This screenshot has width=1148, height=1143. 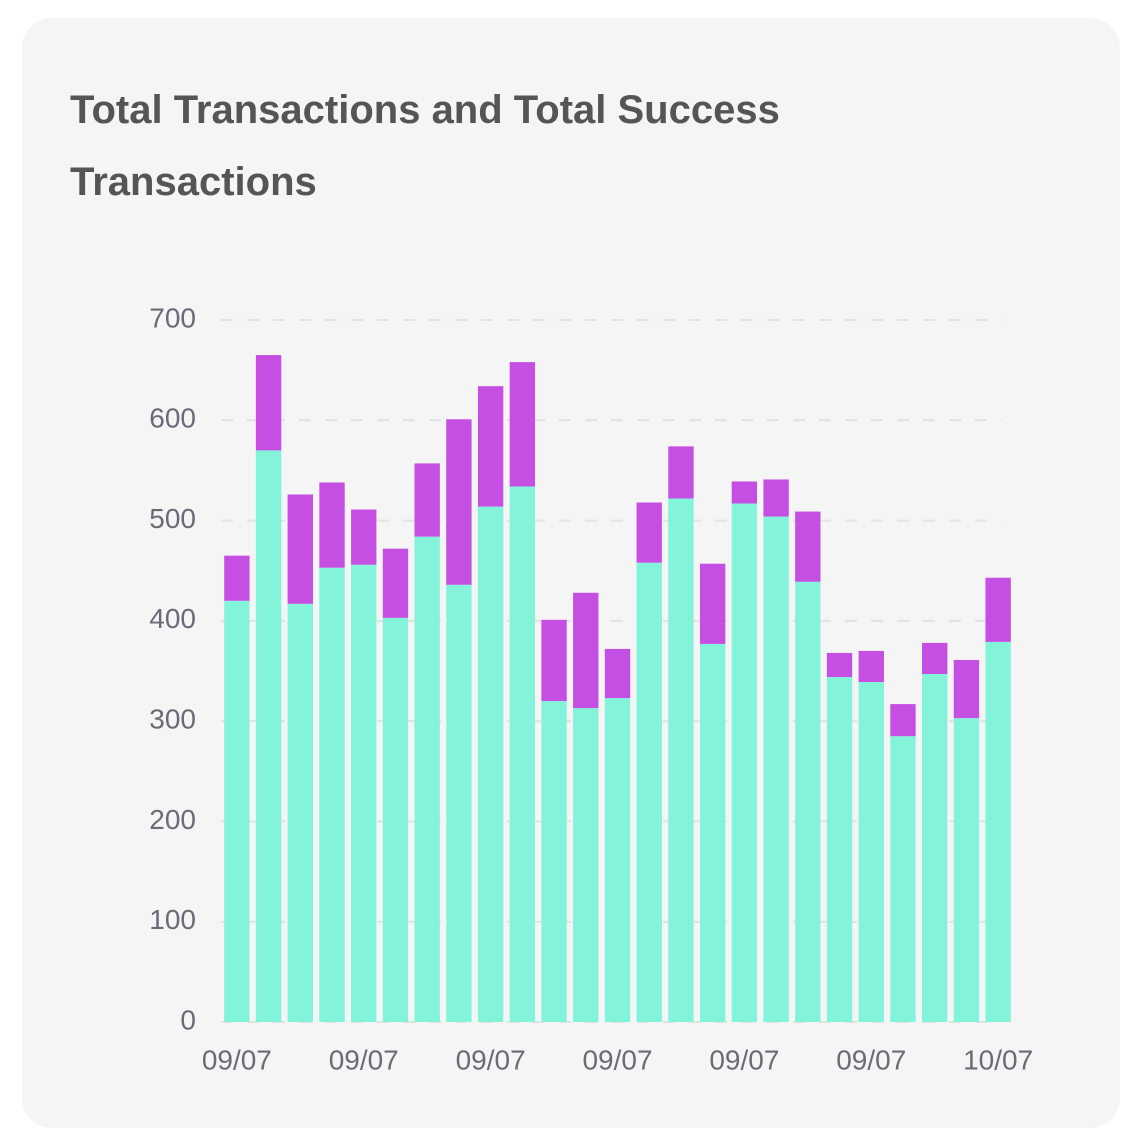 I want to click on y-tick-label: 500, so click(x=172, y=518).